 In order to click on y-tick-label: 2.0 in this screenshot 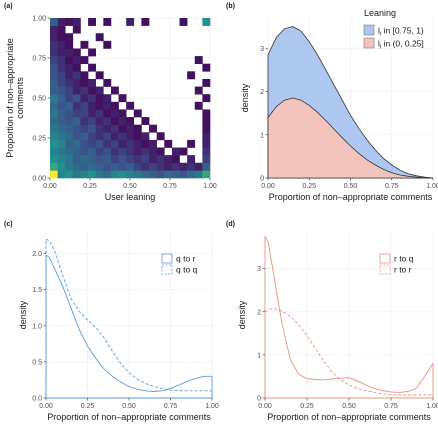, I will do `click(37, 254)`.